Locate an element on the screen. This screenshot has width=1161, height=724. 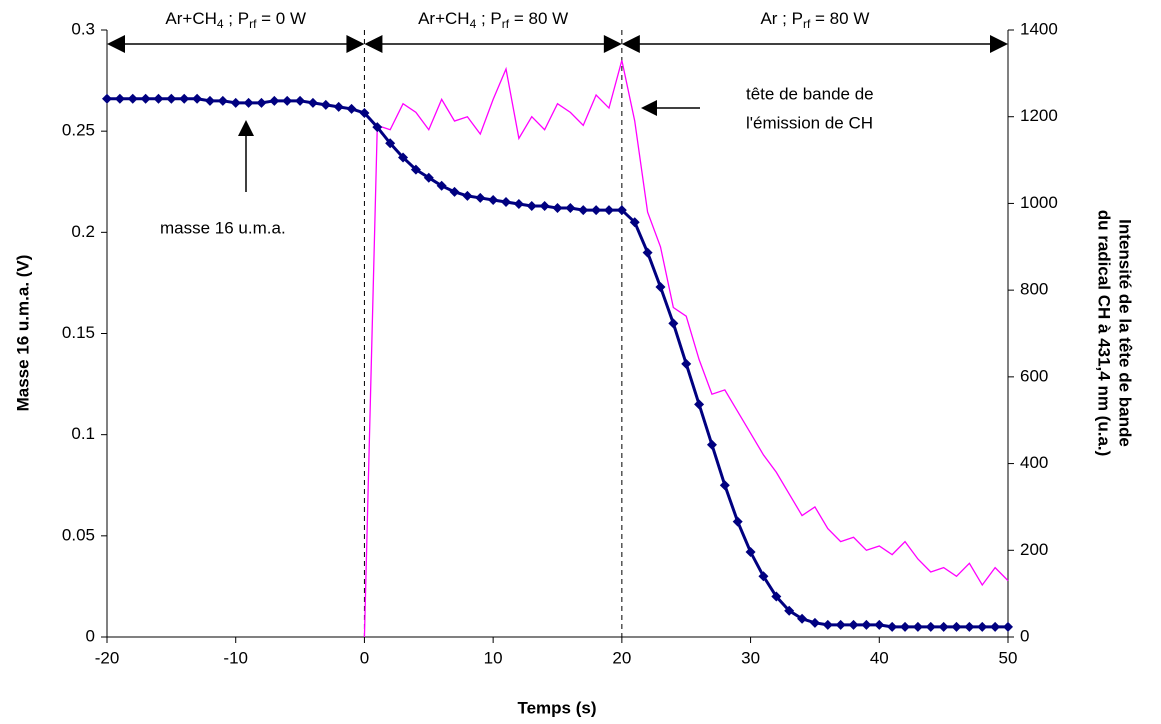
x-tick-label: 50 is located at coordinates (1008, 657).